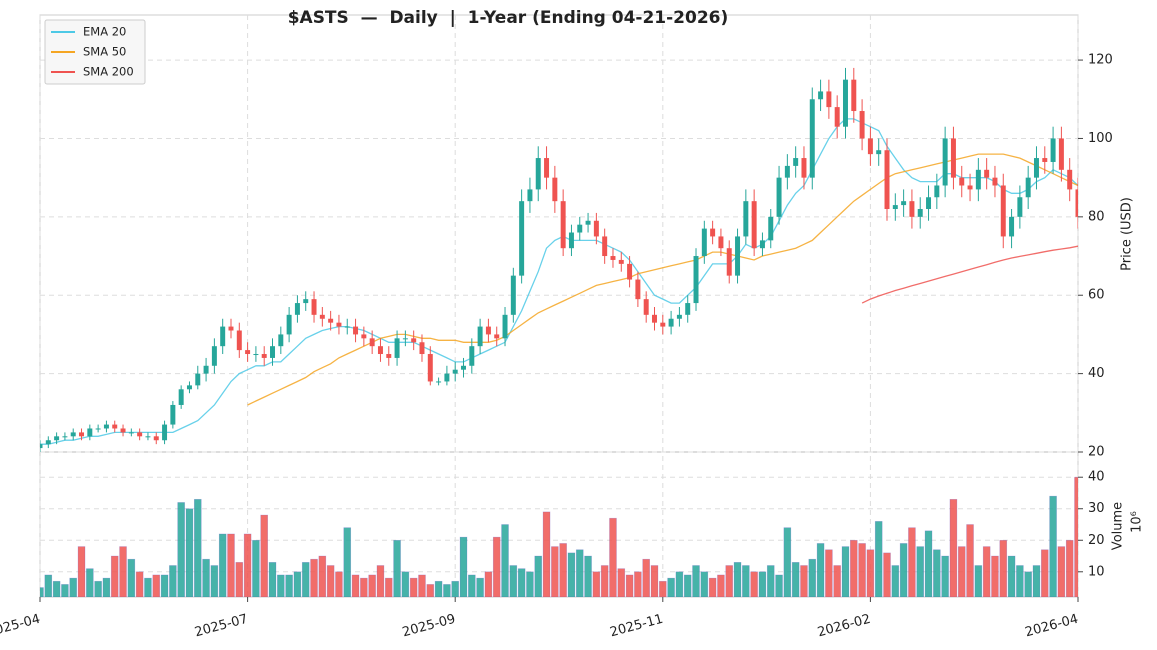 Image resolution: width=1157 pixels, height=650 pixels. What do you see at coordinates (108, 72) in the screenshot?
I see `legend-label: SMA 200` at bounding box center [108, 72].